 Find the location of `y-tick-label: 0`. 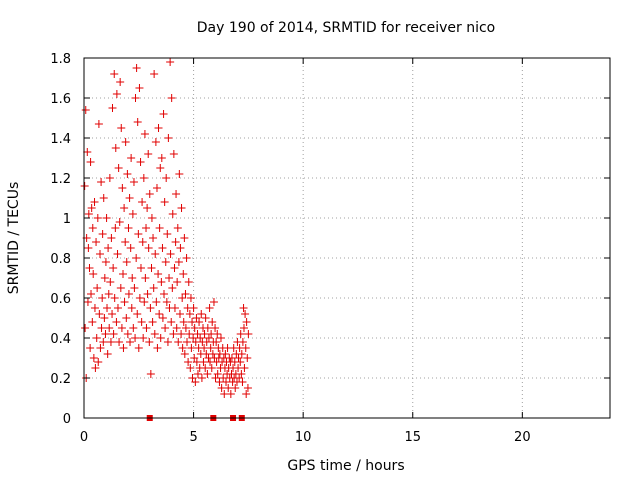

y-tick-label: 0 is located at coordinates (67, 419).